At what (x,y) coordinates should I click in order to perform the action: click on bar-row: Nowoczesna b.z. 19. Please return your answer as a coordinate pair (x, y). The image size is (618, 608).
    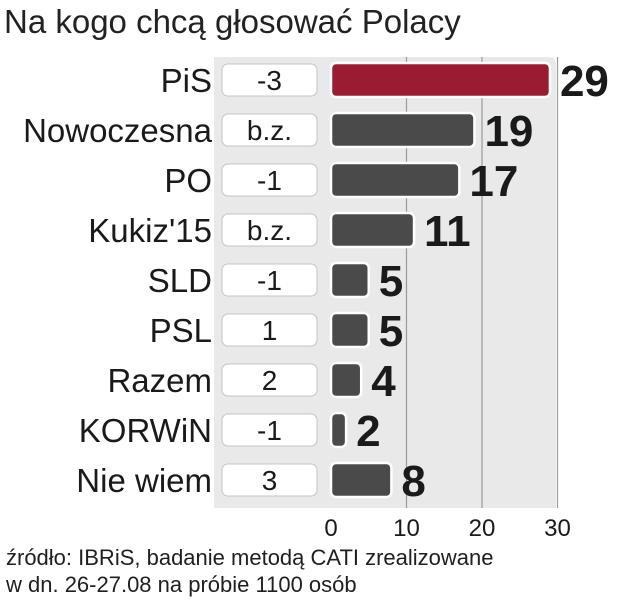
    Looking at the image, I should click on (278, 131).